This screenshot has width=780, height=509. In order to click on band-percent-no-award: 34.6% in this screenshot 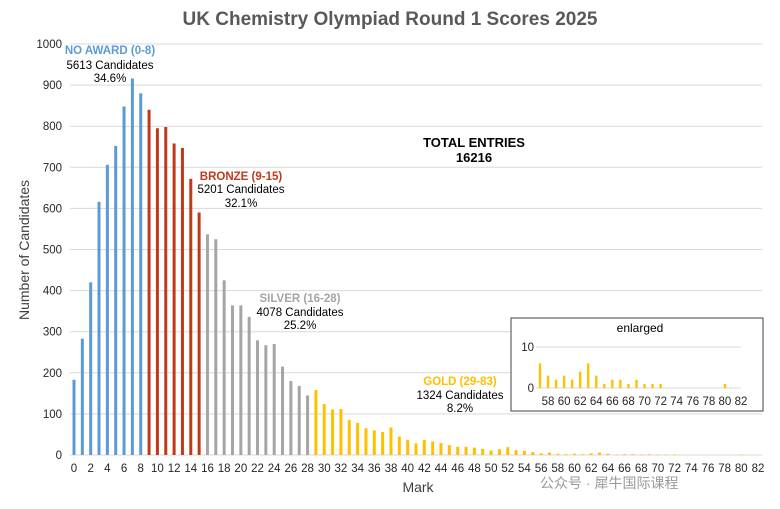, I will do `click(110, 79)`.